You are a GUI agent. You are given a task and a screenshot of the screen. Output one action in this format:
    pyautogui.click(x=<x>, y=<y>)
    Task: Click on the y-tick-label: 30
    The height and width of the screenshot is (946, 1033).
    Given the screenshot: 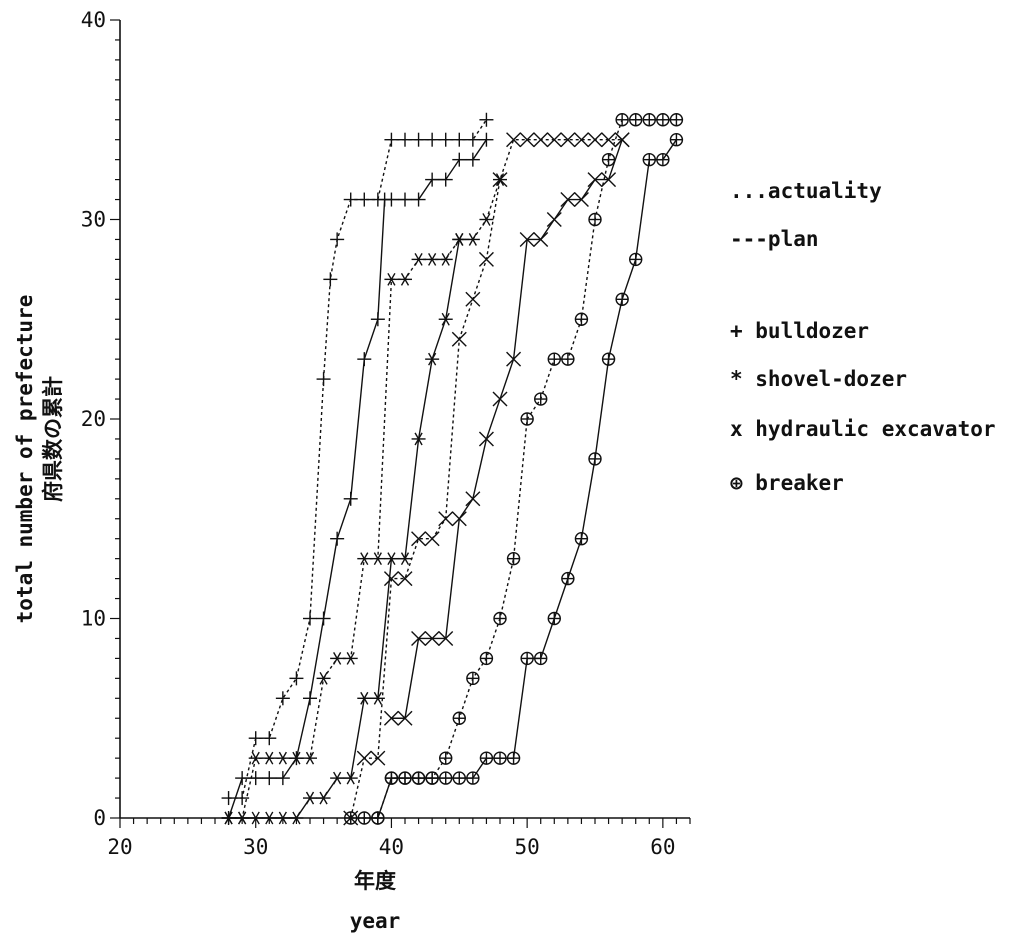 What is the action you would take?
    pyautogui.click(x=93, y=220)
    